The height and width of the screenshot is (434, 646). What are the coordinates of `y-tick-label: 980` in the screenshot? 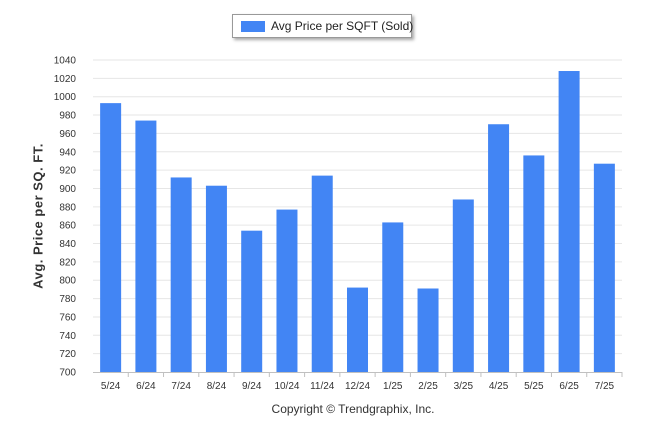 It's located at (67, 116).